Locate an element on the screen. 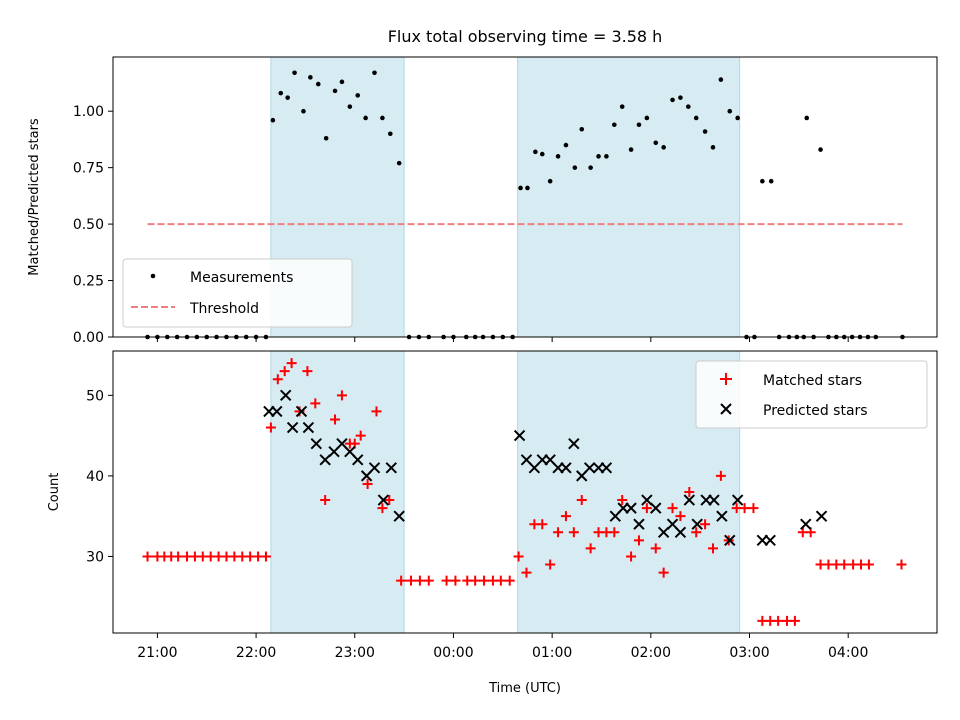 This screenshot has width=960, height=720. top-y-axis-label: Matched/Predicted stars is located at coordinates (34, 197).